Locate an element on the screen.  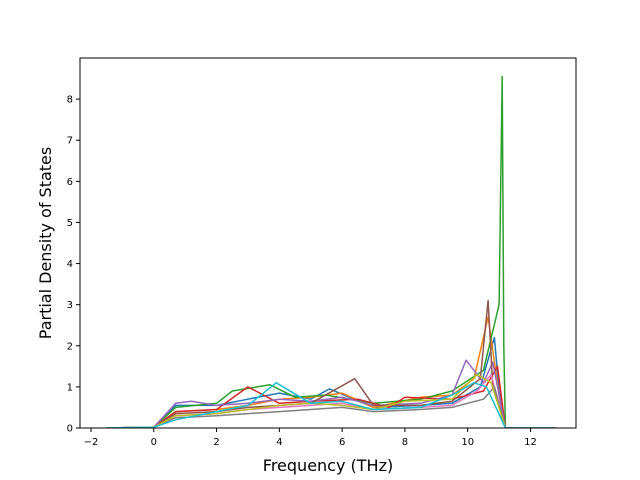
x-tick-label: 6 is located at coordinates (342, 442).